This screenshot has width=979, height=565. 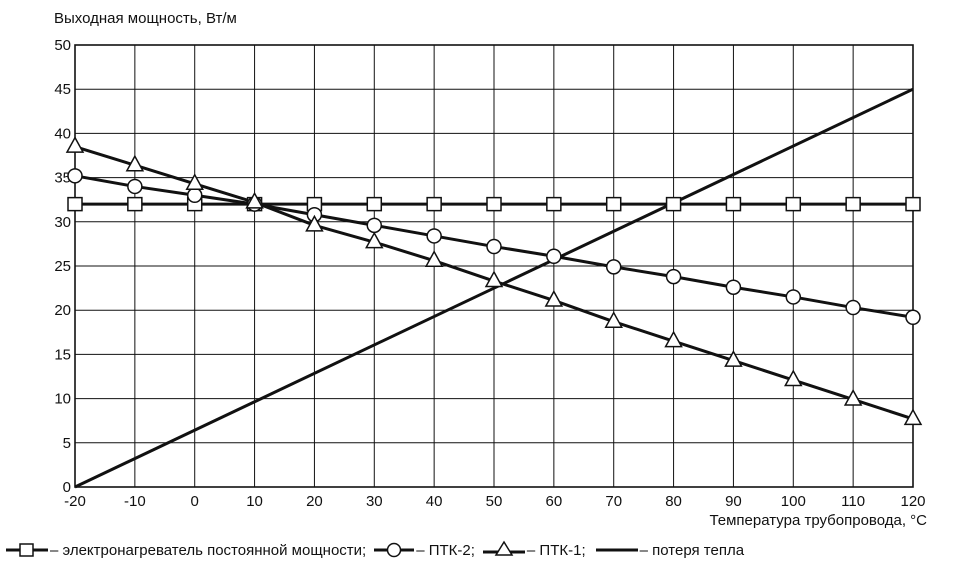 I want to click on x-tick-label: 60, so click(x=554, y=501).